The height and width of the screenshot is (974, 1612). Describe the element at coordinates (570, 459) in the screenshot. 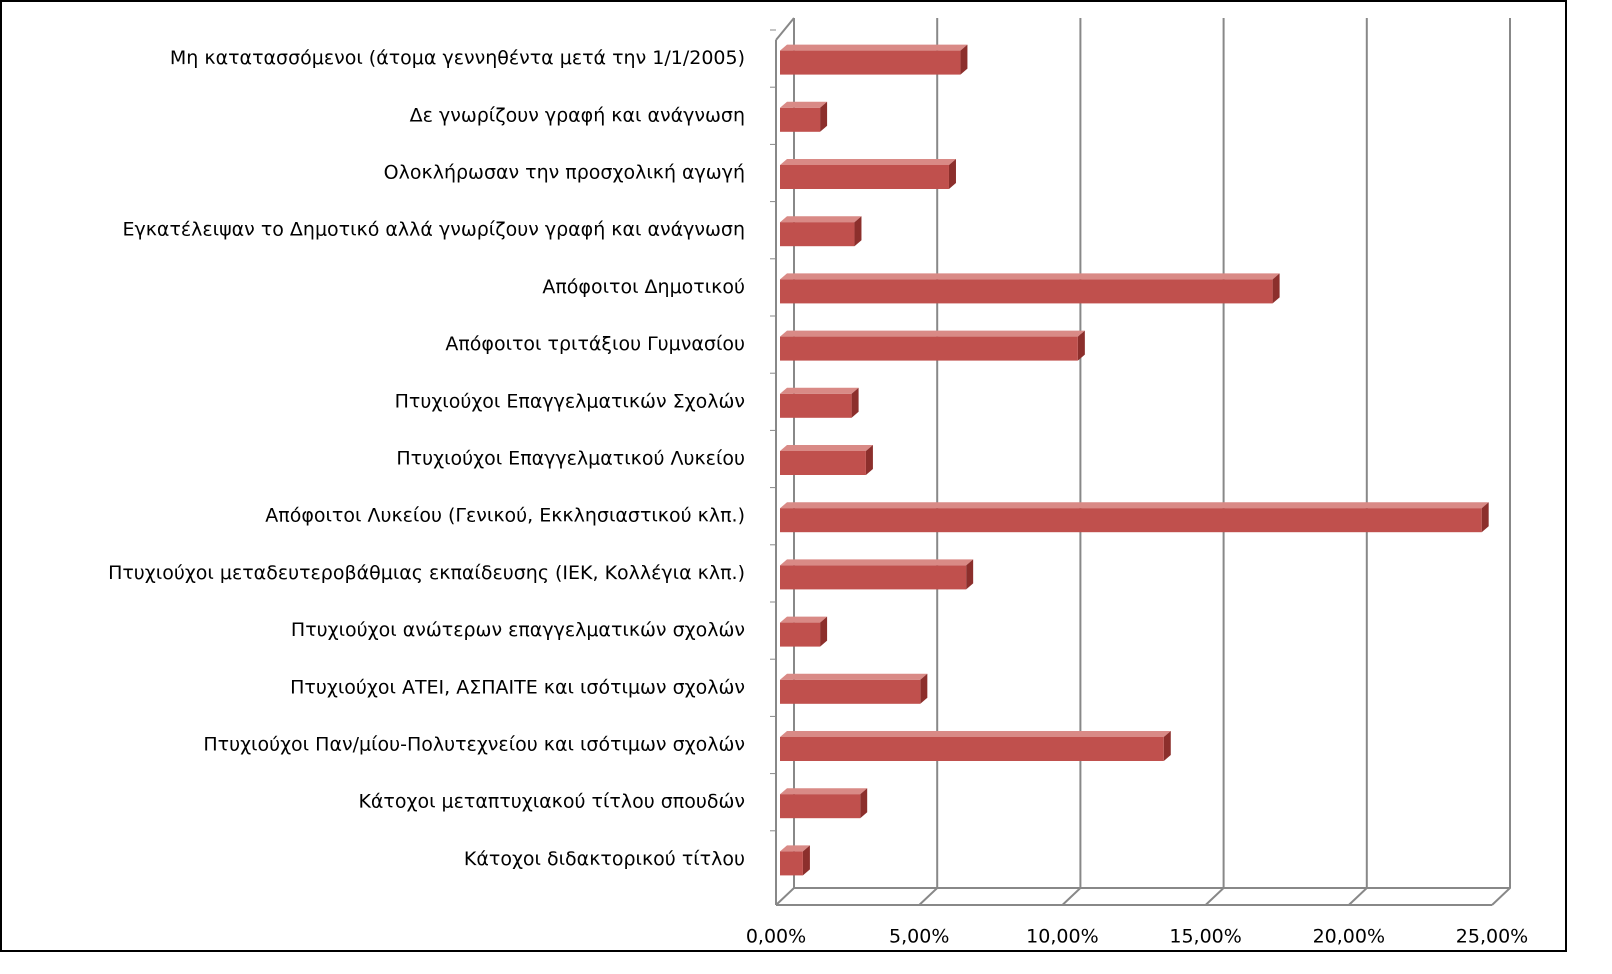

I see `y-tick-label: Πτυχιούχοι Επαγγελματικού Λυκείου` at that location.